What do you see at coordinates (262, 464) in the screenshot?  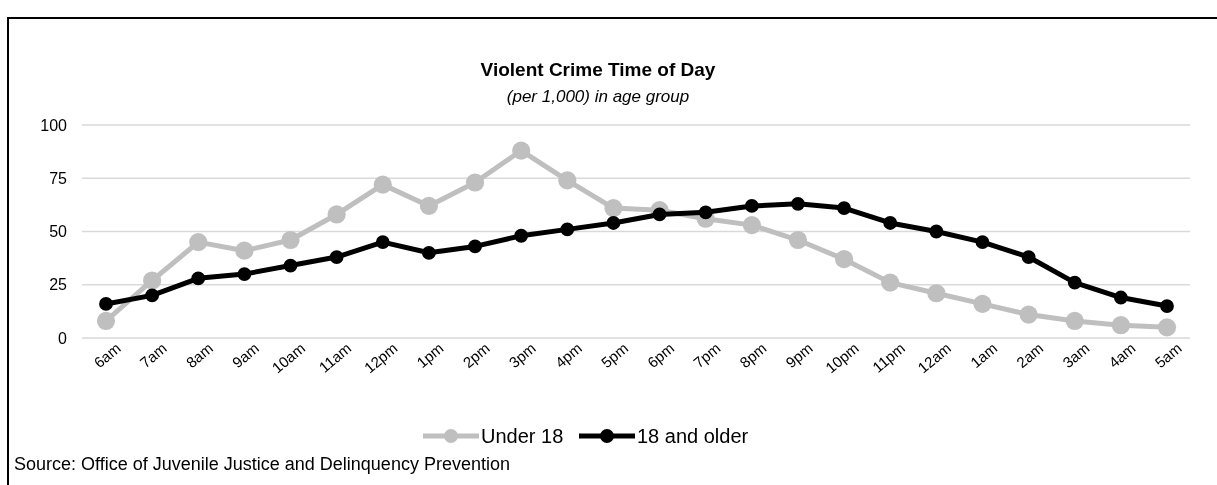 I see `source-note: Source: Office of Juvenile Justice and Delinquency Prevention` at bounding box center [262, 464].